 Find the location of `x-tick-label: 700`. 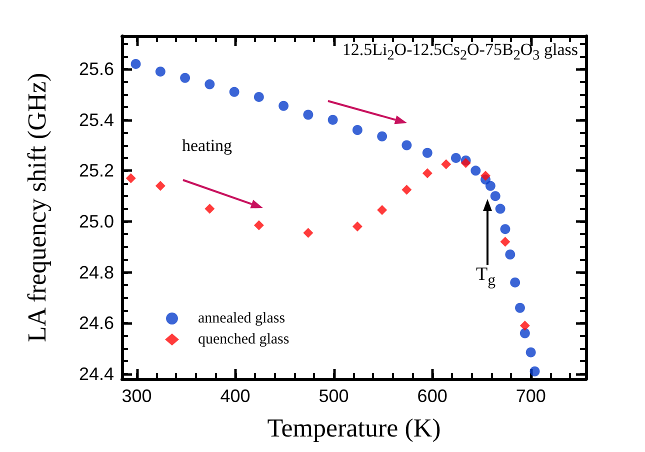

x-tick-label: 700 is located at coordinates (531, 396).